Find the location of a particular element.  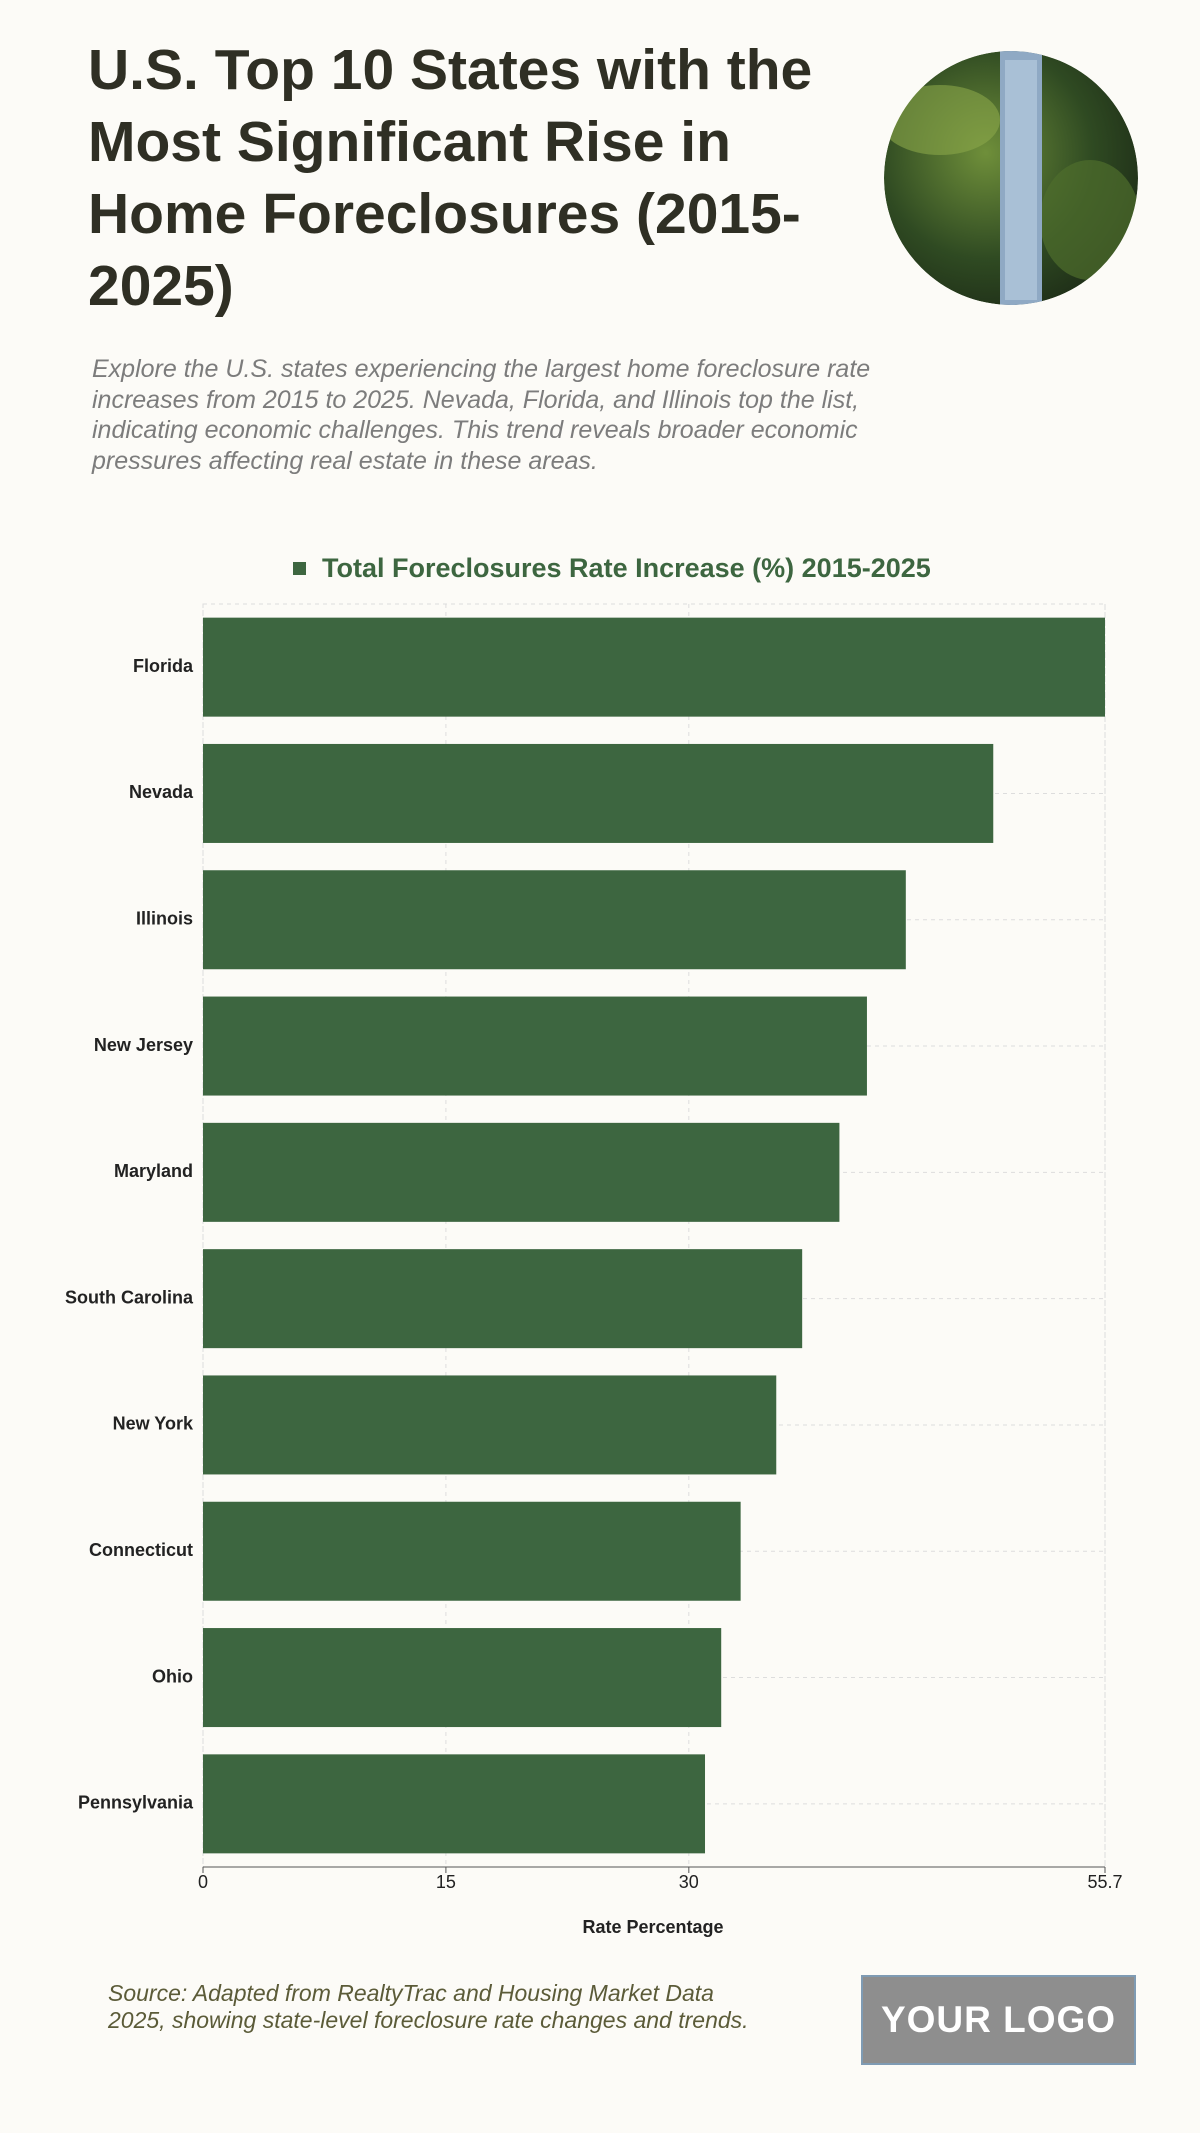

y-tick-label: Illinois is located at coordinates (164, 919).